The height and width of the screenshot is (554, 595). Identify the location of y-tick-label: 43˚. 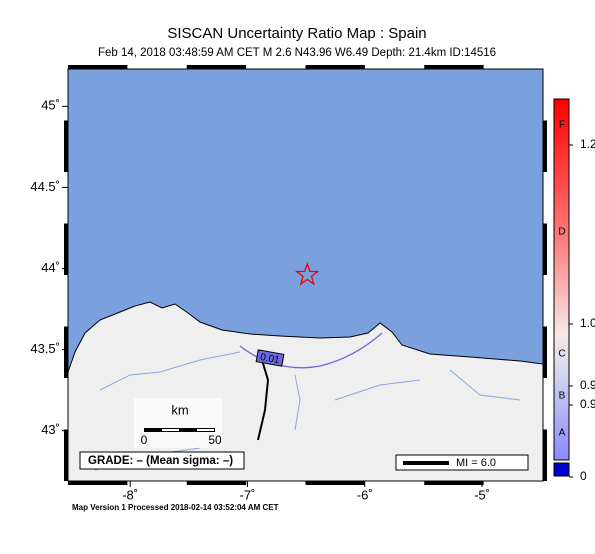
(50, 429).